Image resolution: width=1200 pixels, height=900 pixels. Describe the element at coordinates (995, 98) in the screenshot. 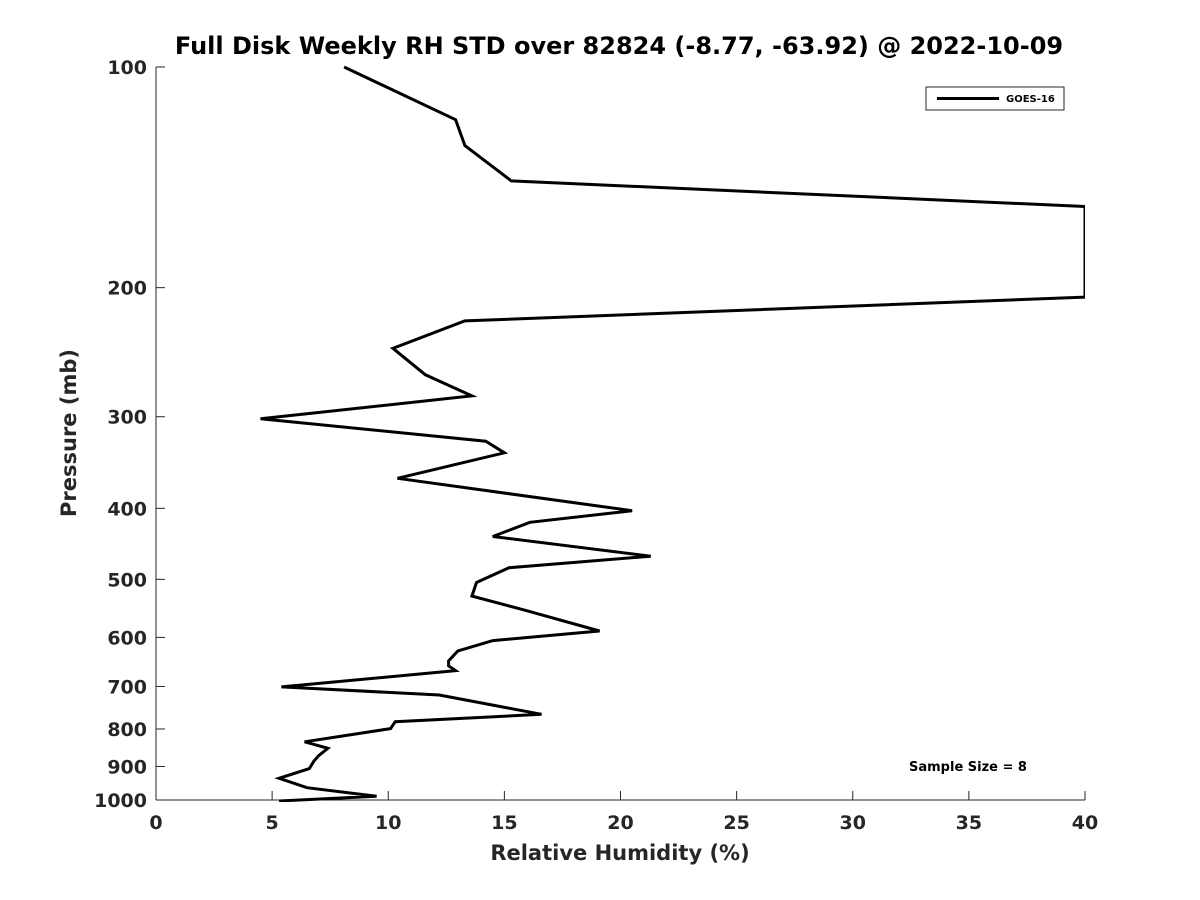

I see `legend: GOES-16` at that location.